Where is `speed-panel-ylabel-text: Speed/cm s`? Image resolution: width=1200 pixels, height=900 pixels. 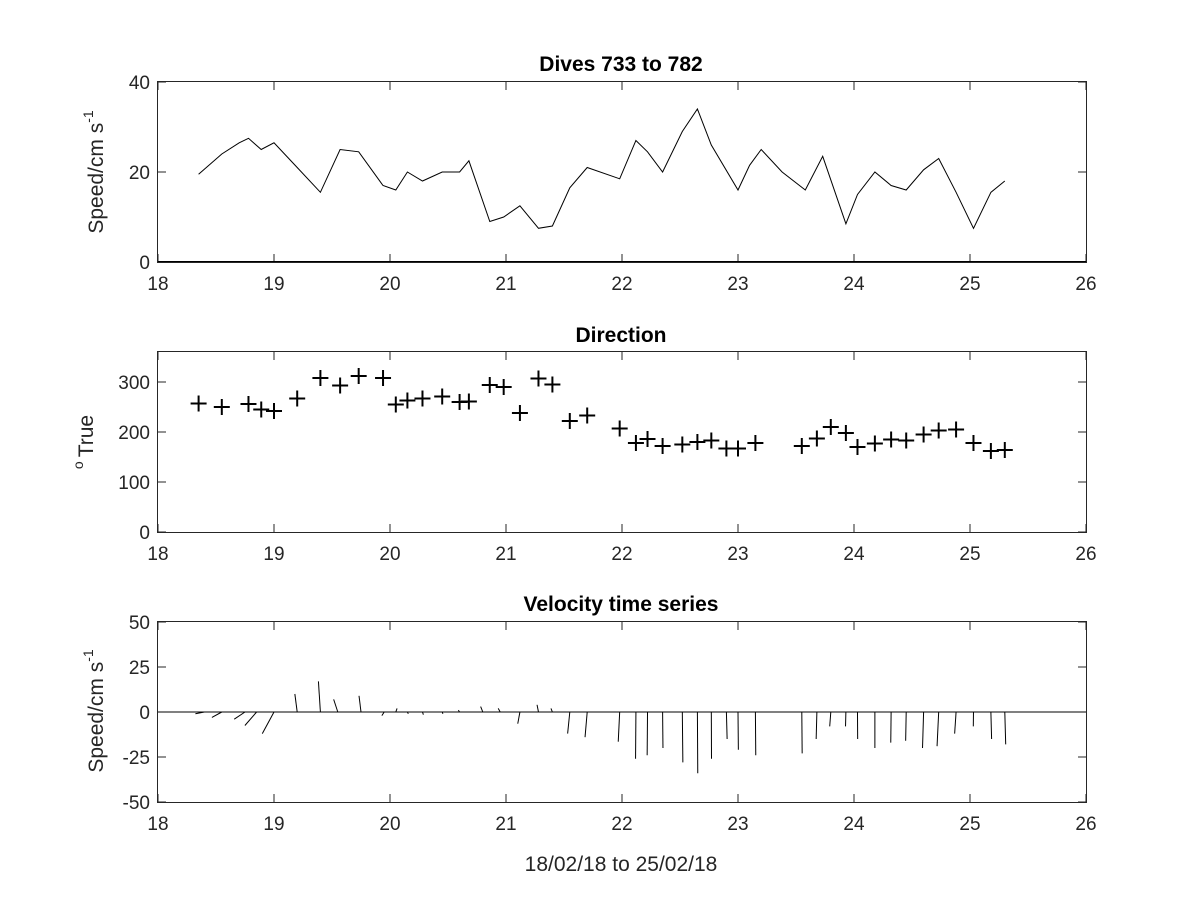 speed-panel-ylabel-text: Speed/cm s is located at coordinates (96, 178).